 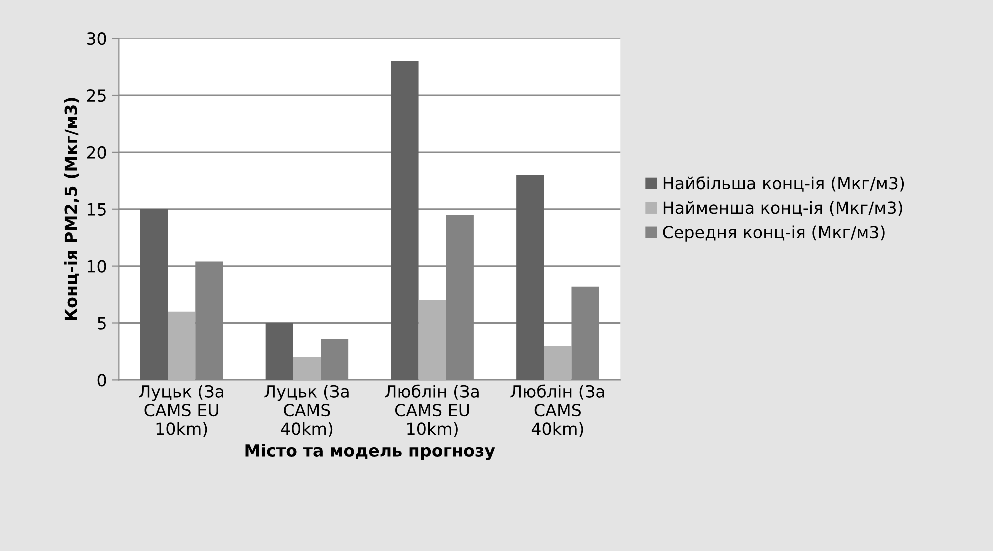 I want to click on y-tick-label: 10, so click(x=97, y=266).